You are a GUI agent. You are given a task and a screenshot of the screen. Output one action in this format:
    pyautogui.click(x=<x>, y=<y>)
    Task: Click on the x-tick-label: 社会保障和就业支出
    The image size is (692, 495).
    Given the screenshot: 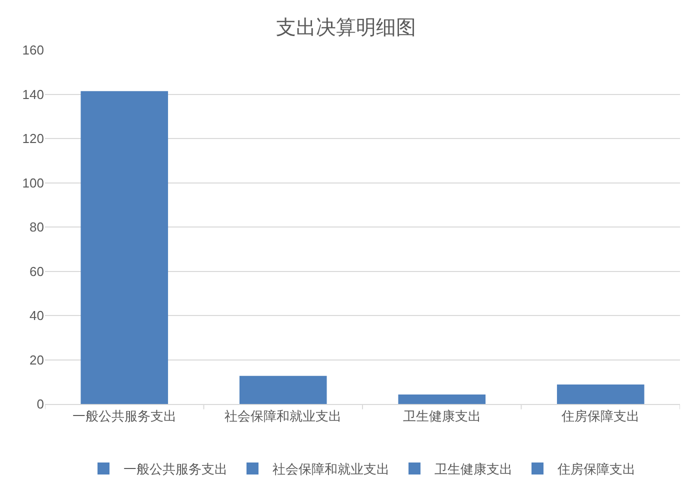 What is the action you would take?
    pyautogui.click(x=283, y=416)
    